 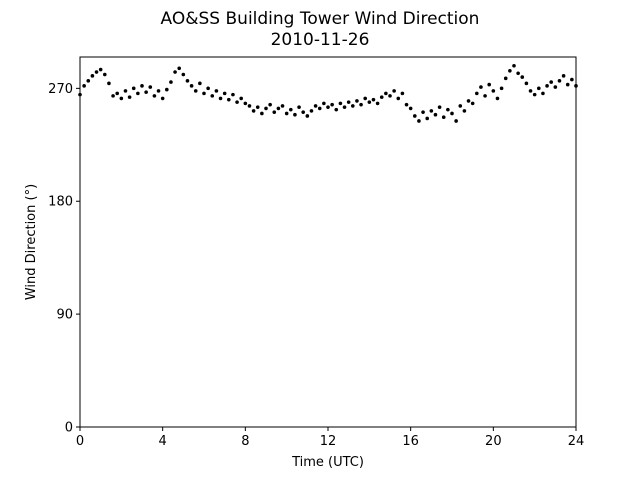 What do you see at coordinates (80, 441) in the screenshot?
I see `x-tick-label: 0` at bounding box center [80, 441].